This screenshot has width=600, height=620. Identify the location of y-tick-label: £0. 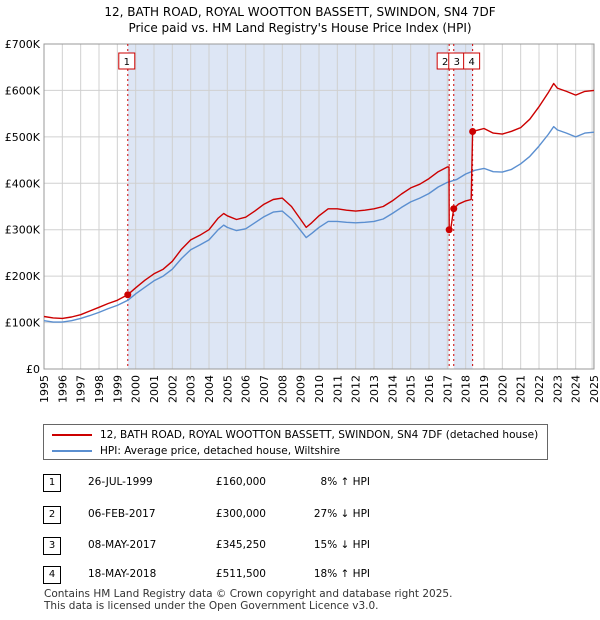
(33, 369).